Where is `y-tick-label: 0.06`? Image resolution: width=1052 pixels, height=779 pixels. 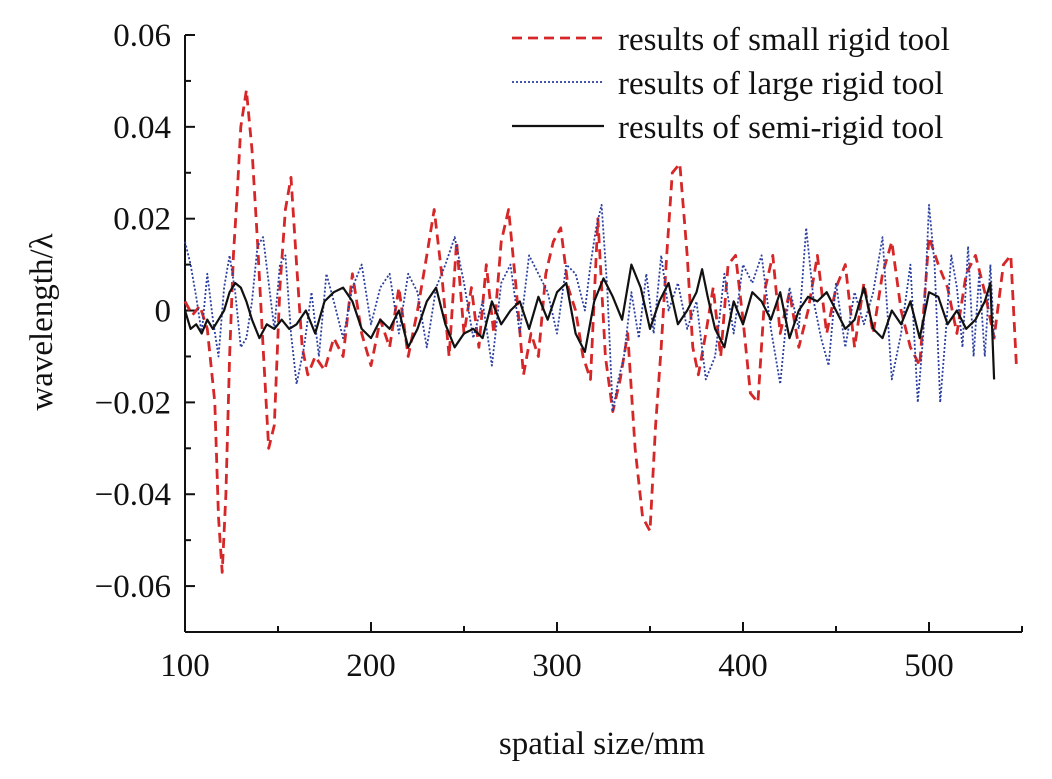 y-tick-label: 0.06 is located at coordinates (142, 36).